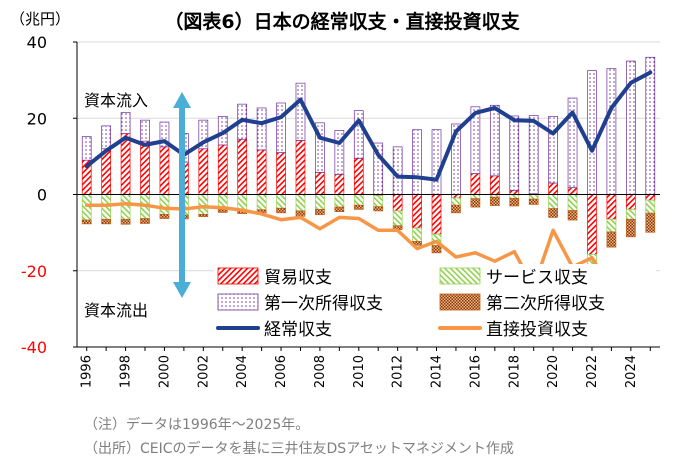  Describe the element at coordinates (631, 371) in the screenshot. I see `x-tick-label: 2024` at that location.